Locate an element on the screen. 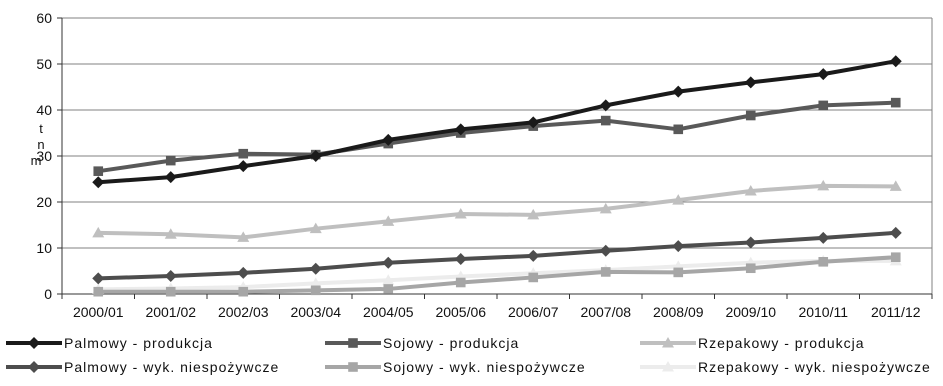  legend-label: Sojowy - wyk. niespożywcze is located at coordinates (484, 367).